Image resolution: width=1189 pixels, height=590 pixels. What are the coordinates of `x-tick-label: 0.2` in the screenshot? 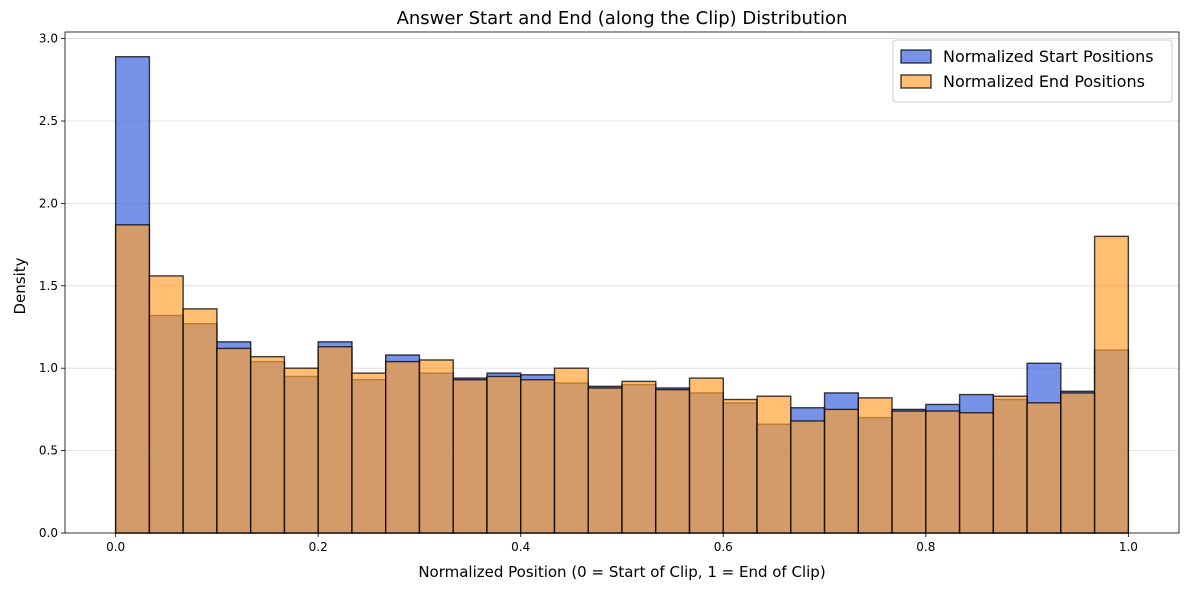 It's located at (318, 547).